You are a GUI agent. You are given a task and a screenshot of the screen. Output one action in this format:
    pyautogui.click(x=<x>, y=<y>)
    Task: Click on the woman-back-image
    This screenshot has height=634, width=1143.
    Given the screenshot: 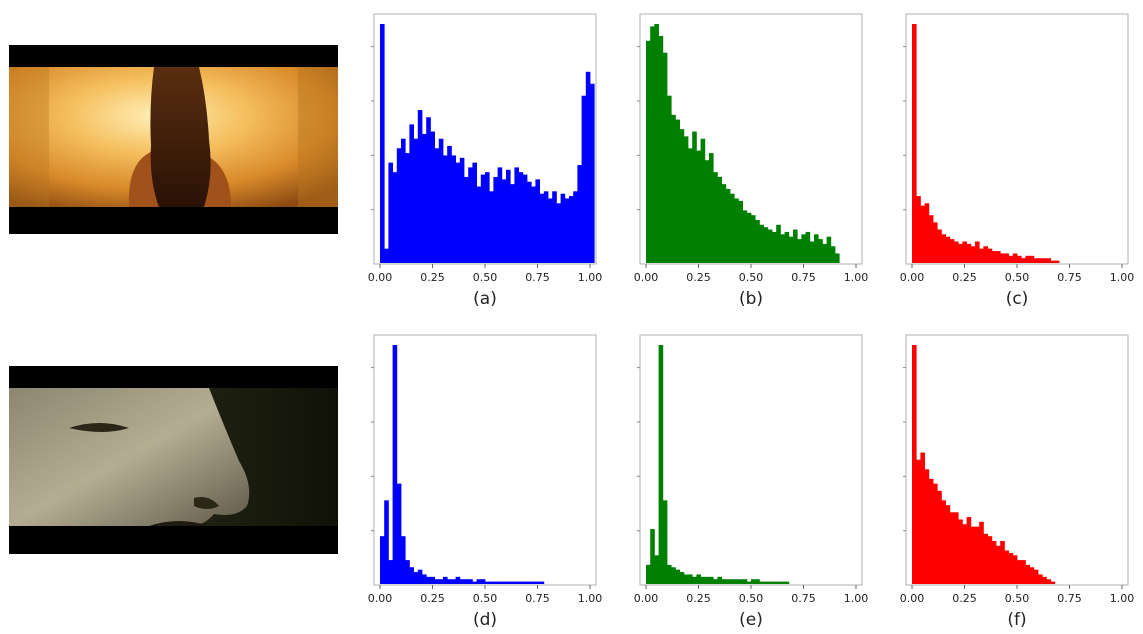 What is the action you would take?
    pyautogui.click(x=173, y=137)
    